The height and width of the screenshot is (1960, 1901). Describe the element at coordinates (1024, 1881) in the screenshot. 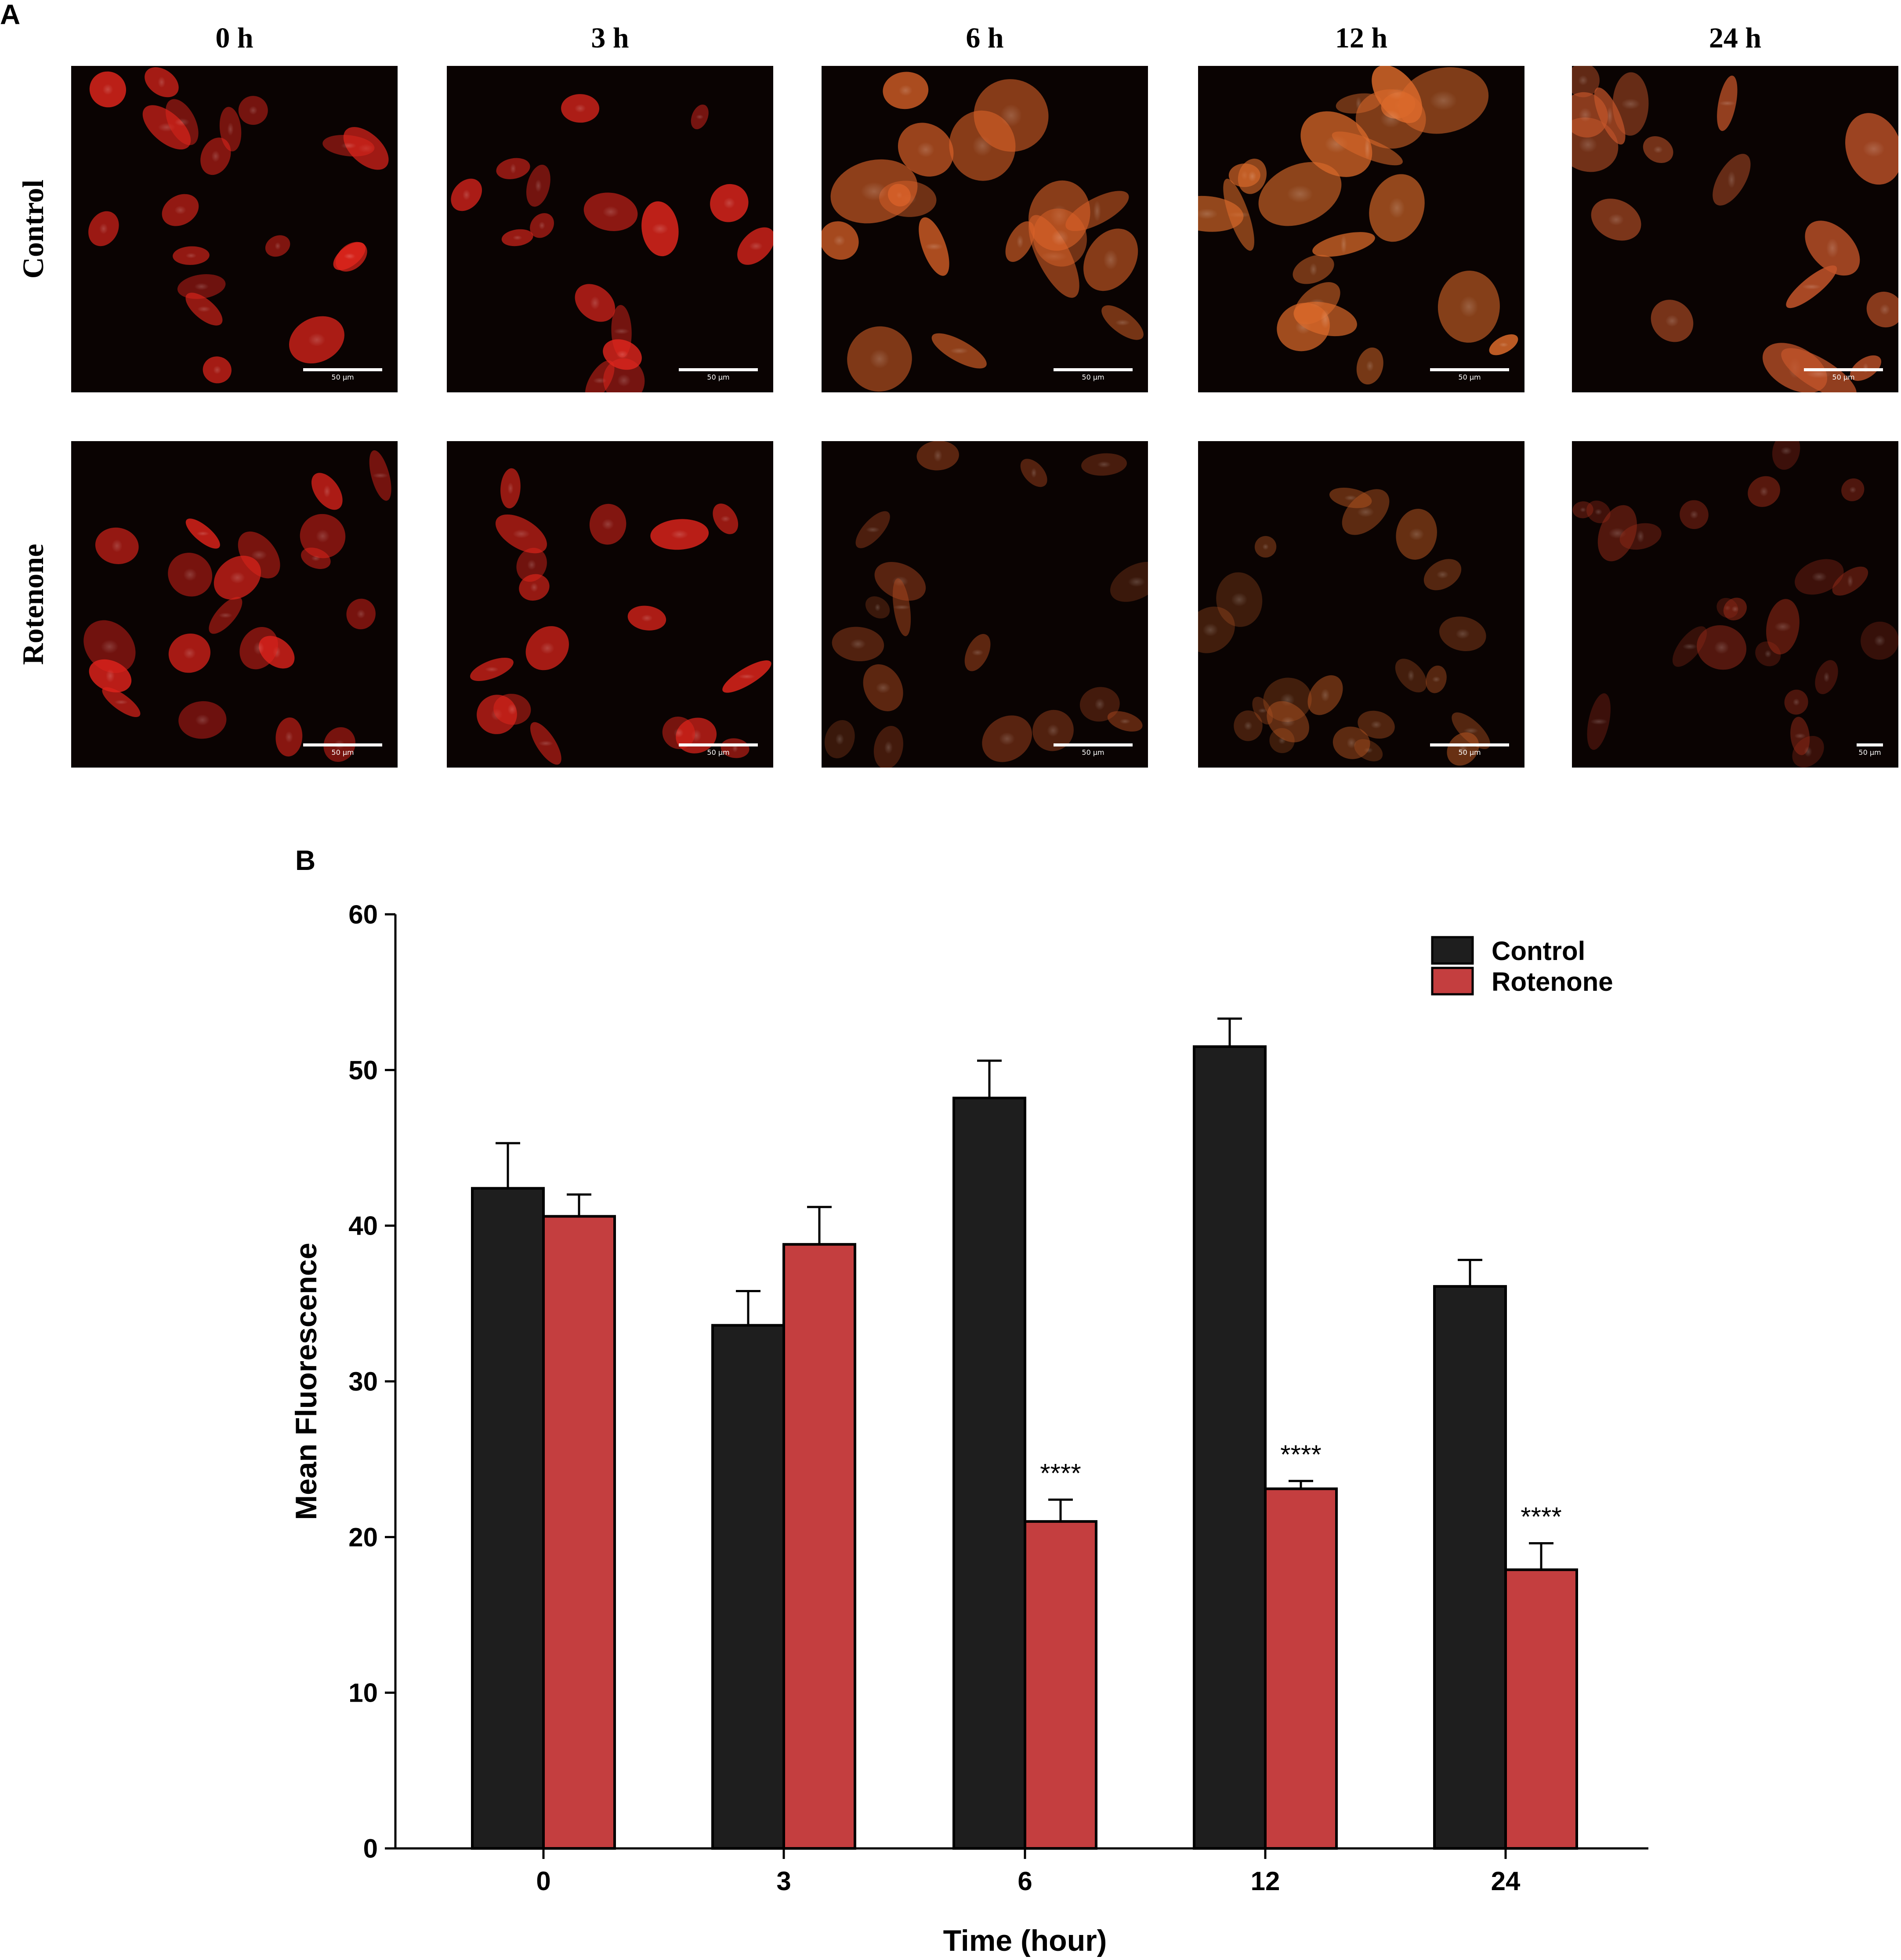

I see `x-tick-label: 6` at that location.